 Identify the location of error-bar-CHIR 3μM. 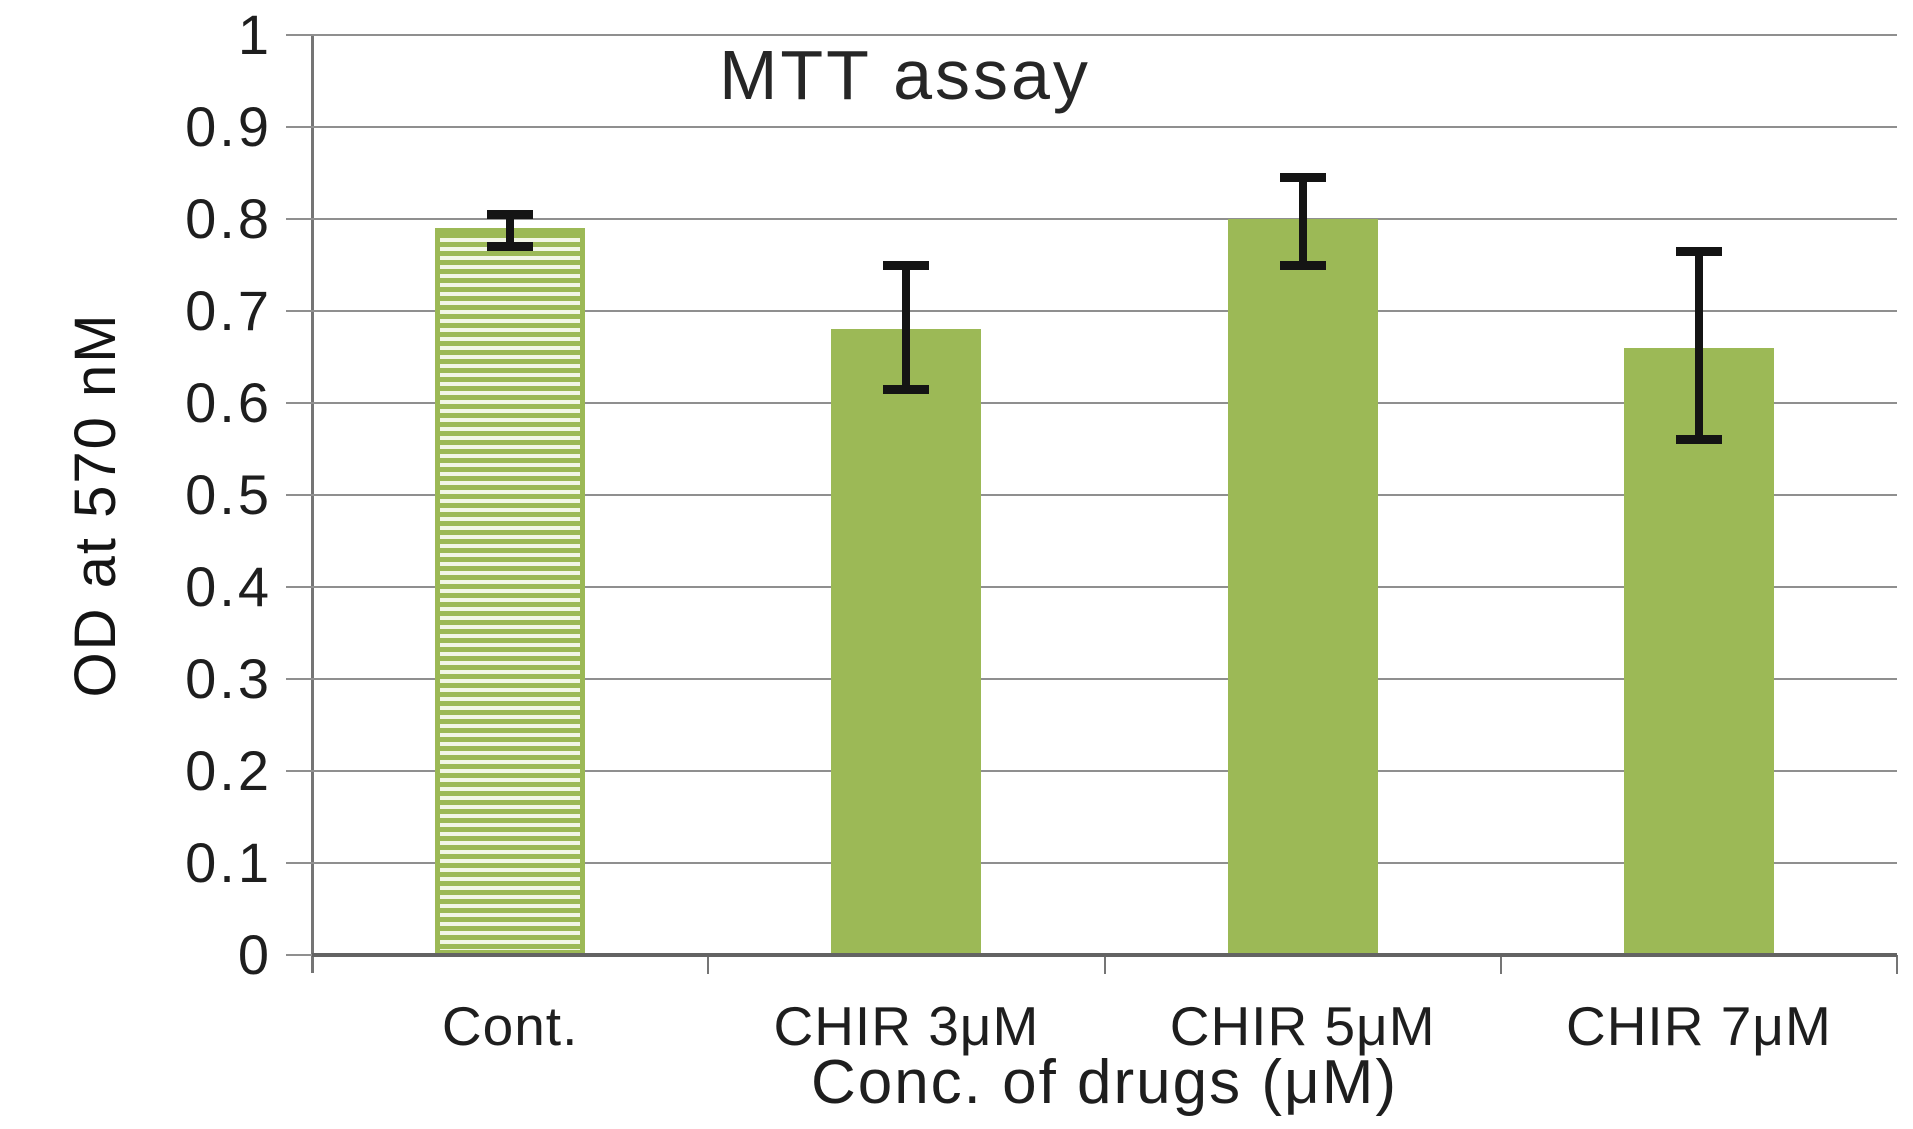
(906, 327).